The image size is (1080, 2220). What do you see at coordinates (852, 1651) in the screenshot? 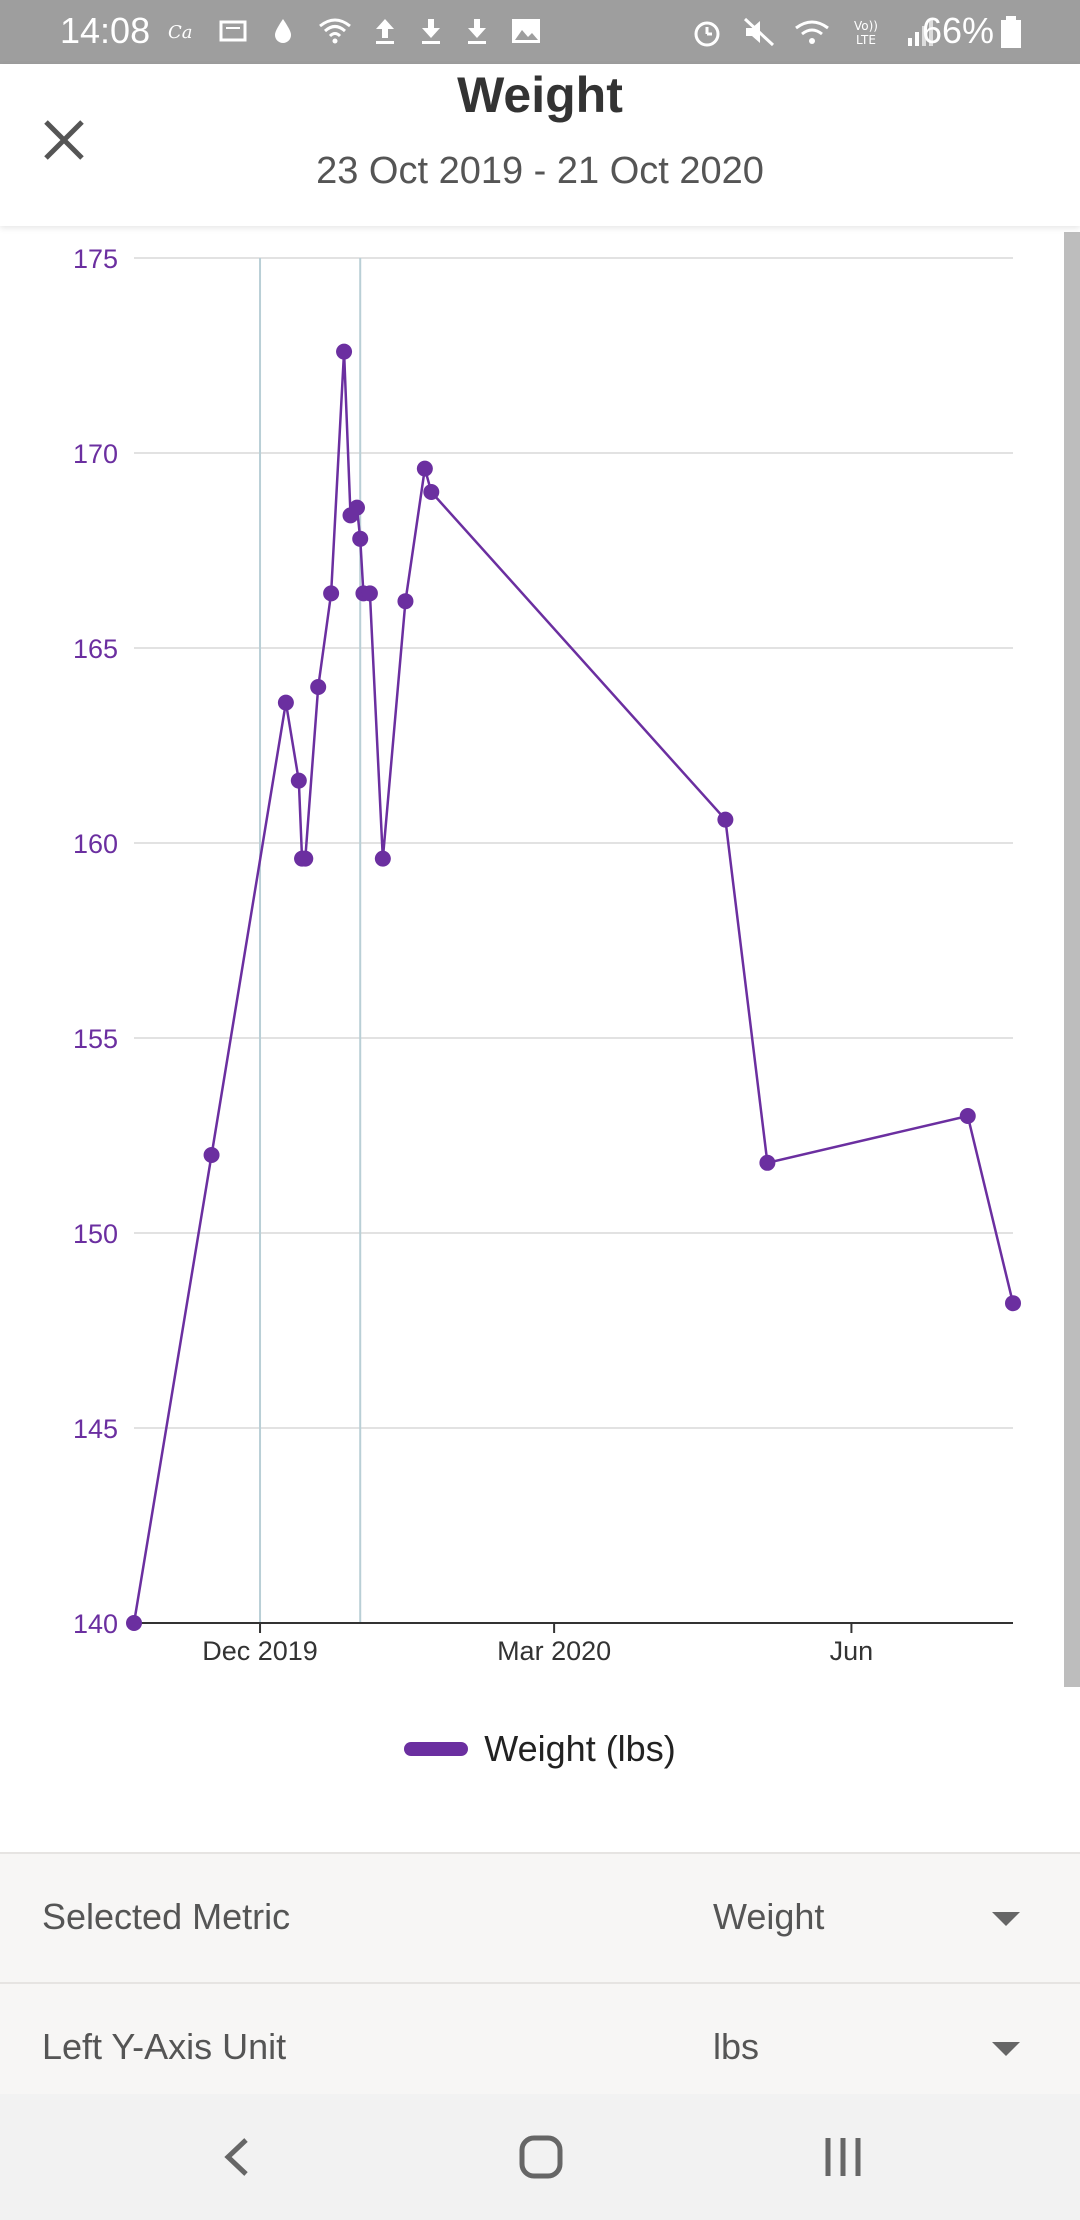
I see `x-tick-label: Jun` at bounding box center [852, 1651].